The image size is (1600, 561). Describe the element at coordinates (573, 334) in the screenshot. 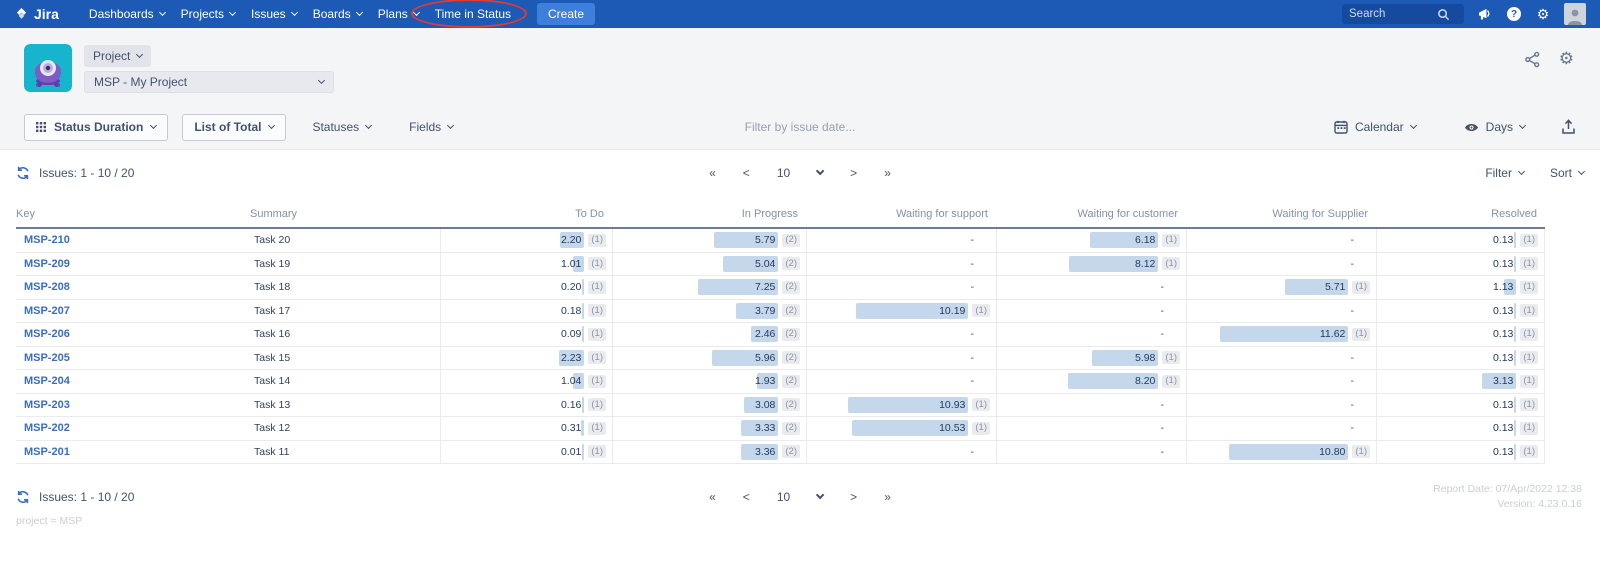

I see `duration-bar: 0.09` at that location.